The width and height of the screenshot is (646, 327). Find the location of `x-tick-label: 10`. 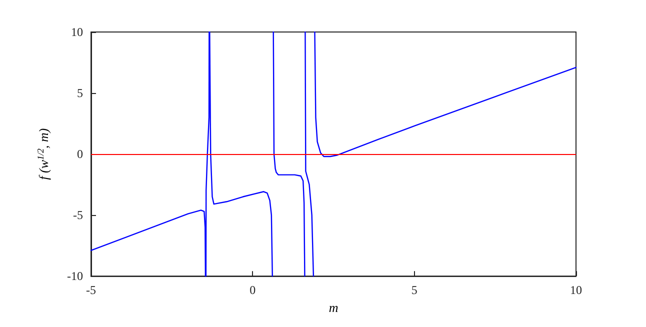

x-tick-label: 10 is located at coordinates (576, 290).